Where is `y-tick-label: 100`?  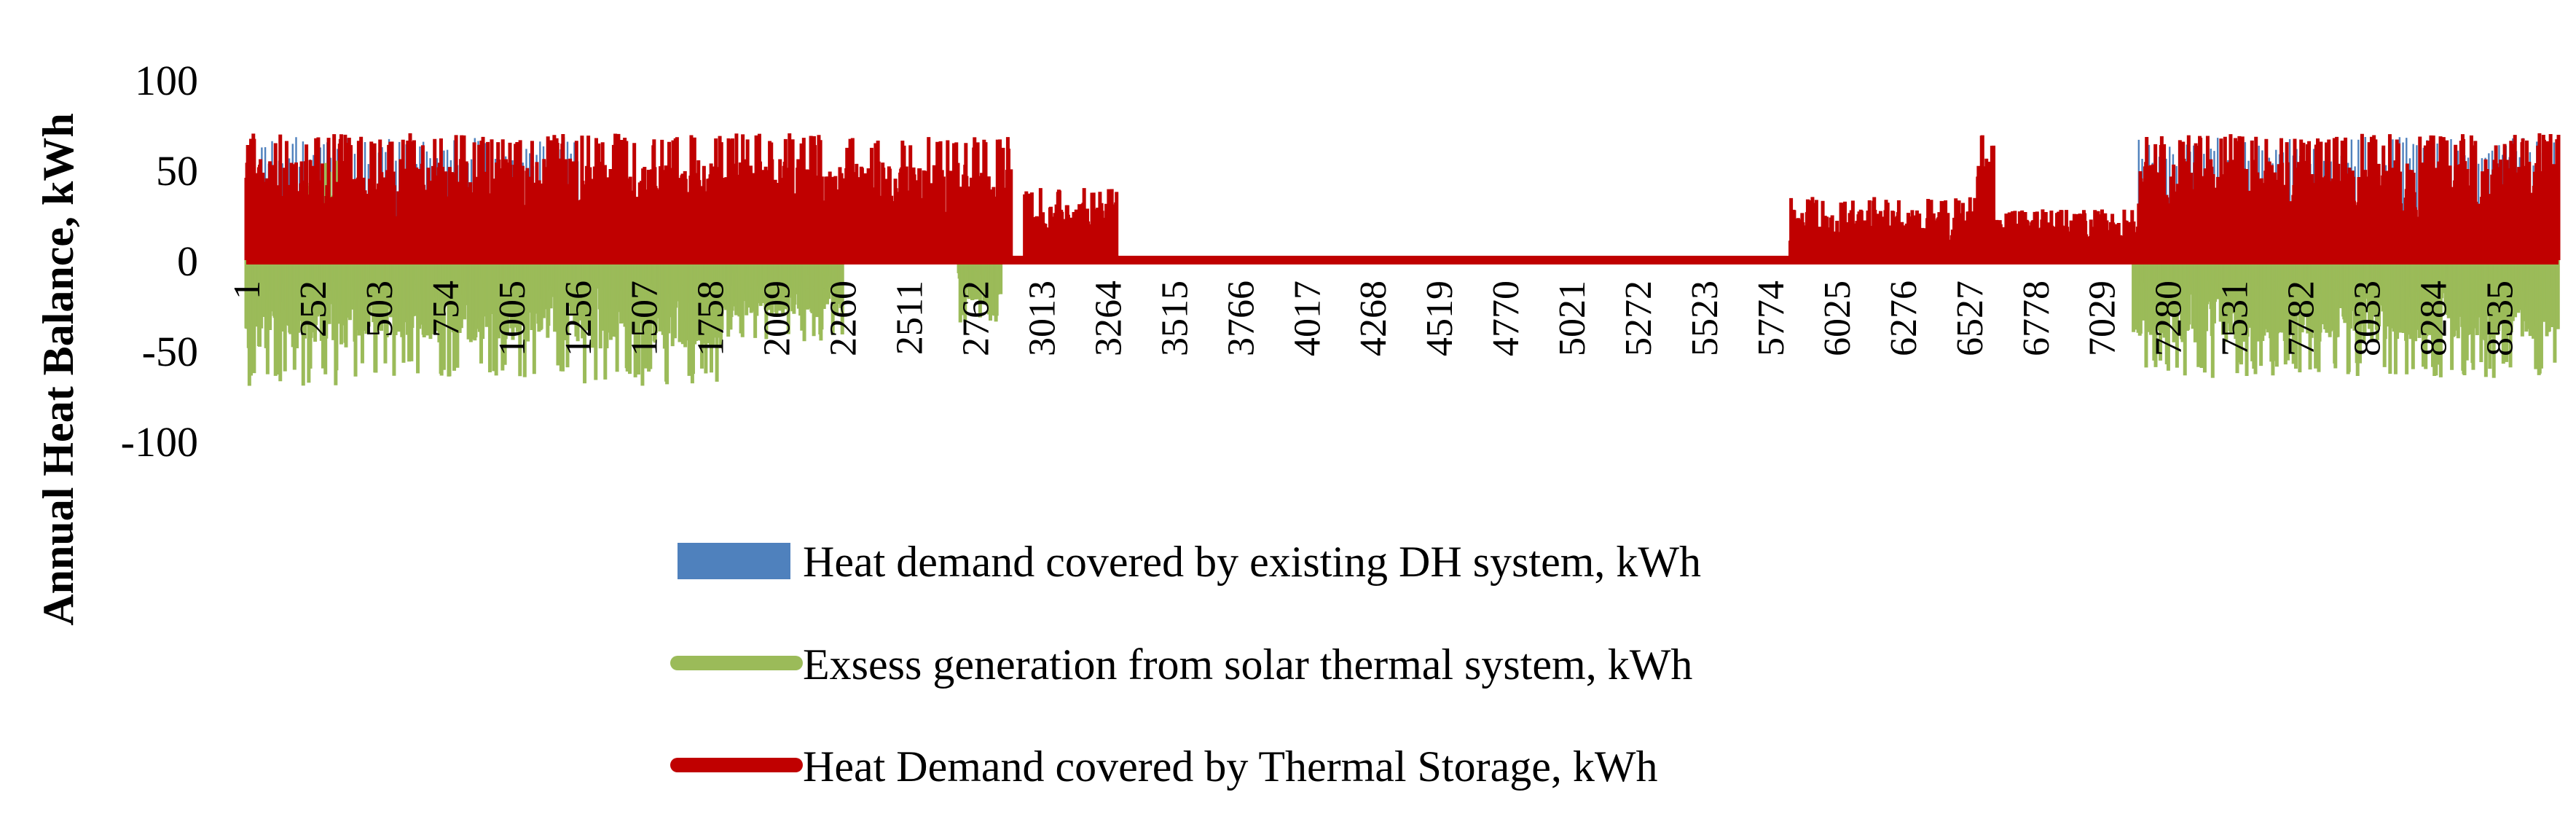 y-tick-label: 100 is located at coordinates (166, 81).